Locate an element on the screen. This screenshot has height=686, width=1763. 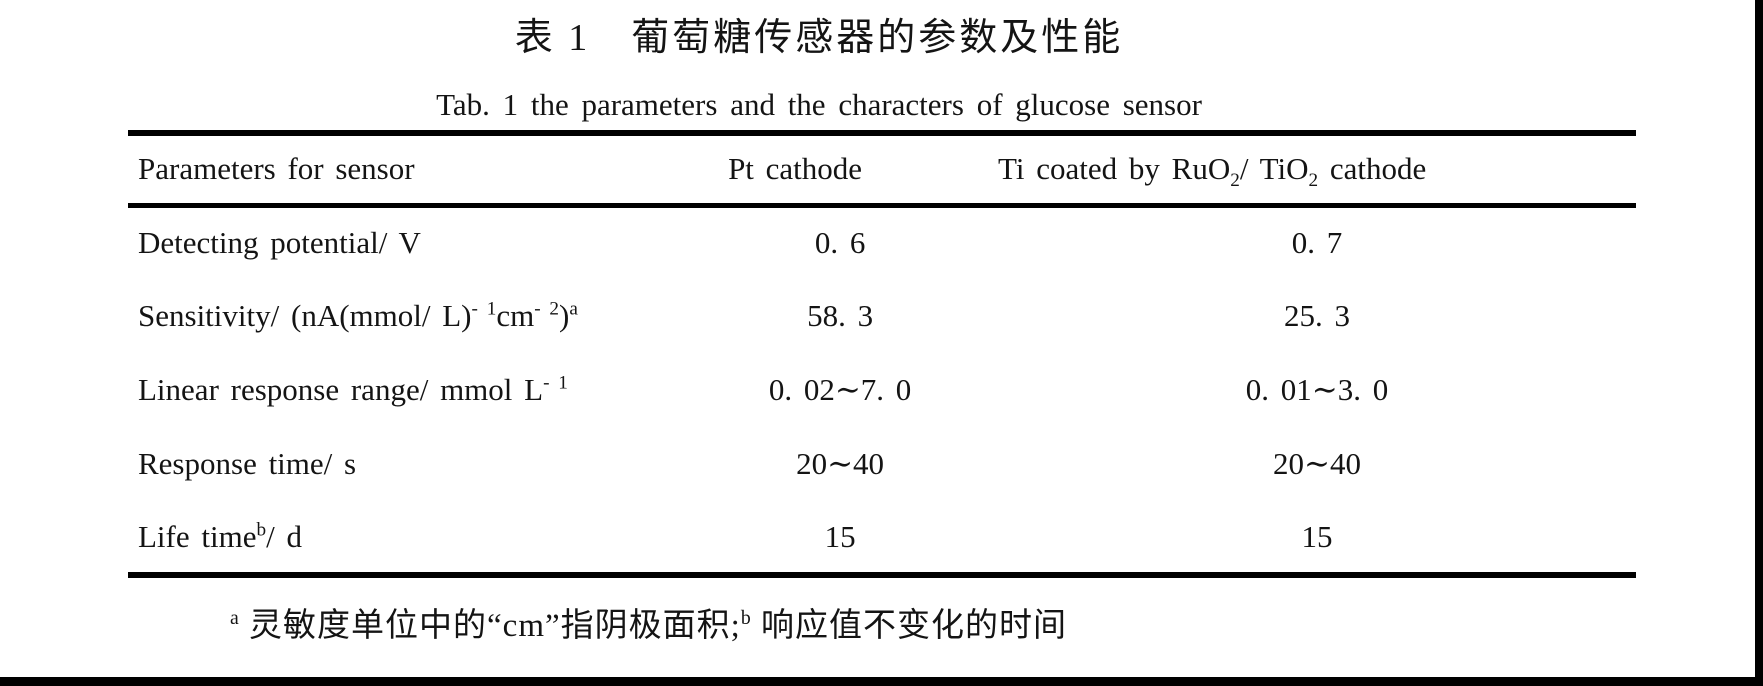
table-footnote: a 灵敏度单位中的“cm”指阴极面积;b 响应值不变化的时间 is located at coordinates (648, 622).